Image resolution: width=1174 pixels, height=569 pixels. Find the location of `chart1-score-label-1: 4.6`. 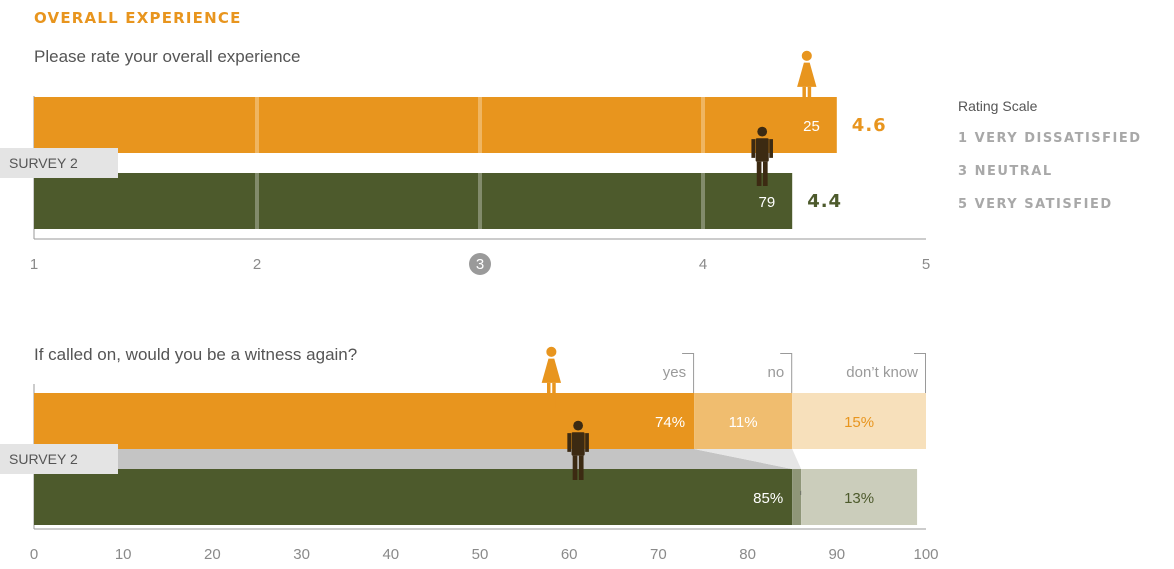

chart1-score-label-1: 4.6 is located at coordinates (869, 125).